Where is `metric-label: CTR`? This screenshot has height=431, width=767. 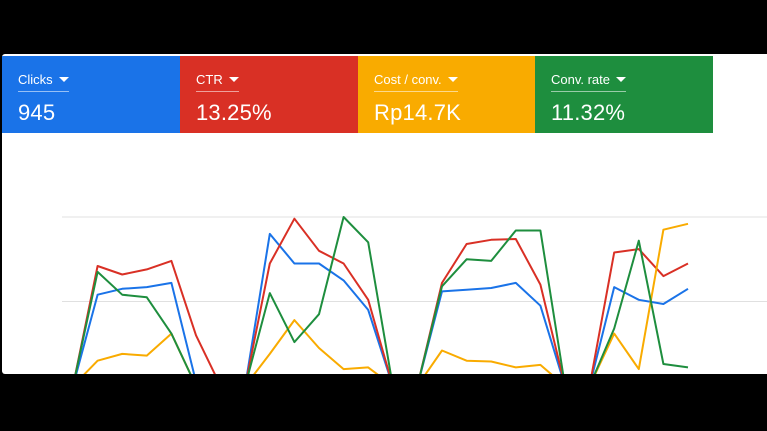
metric-label: CTR is located at coordinates (209, 79).